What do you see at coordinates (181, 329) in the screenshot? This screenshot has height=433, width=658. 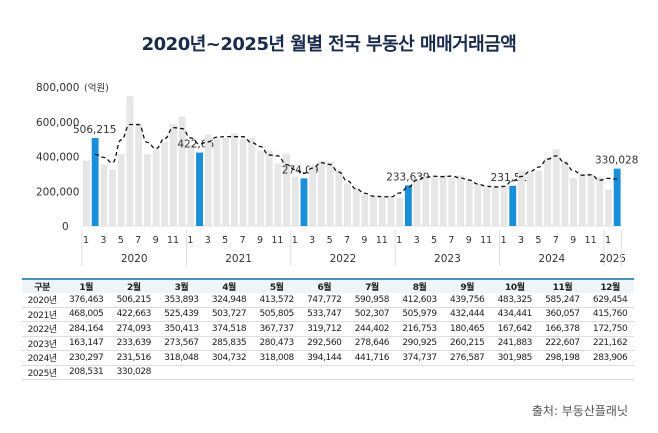 I see `table-cell: 350,413` at bounding box center [181, 329].